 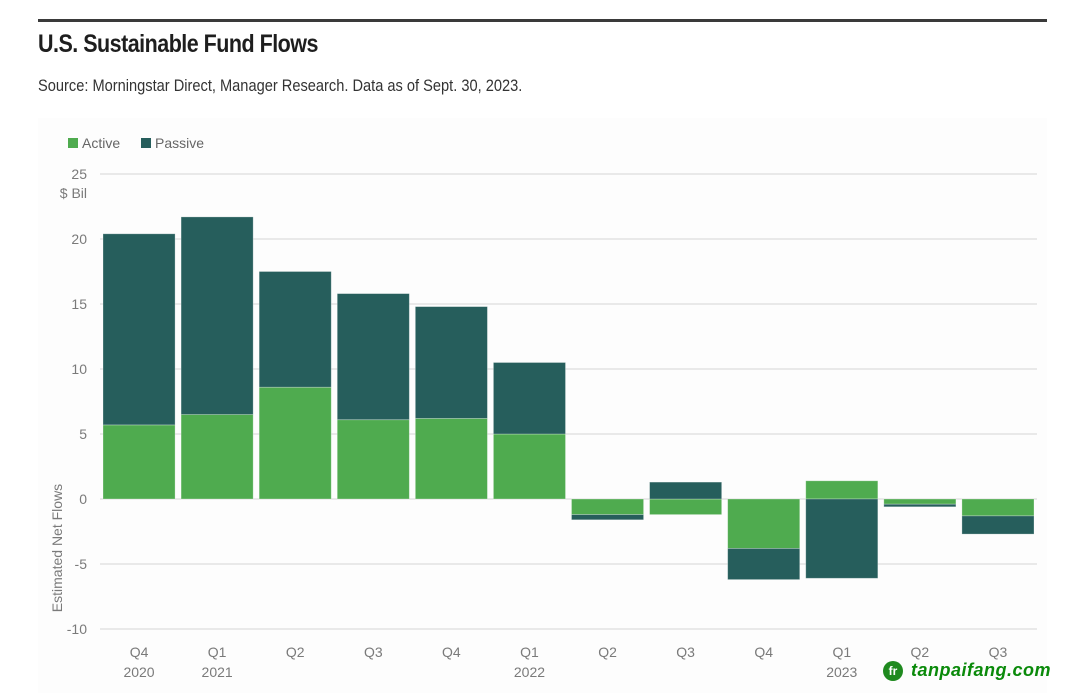 What do you see at coordinates (893, 670) in the screenshot?
I see `watermark-logo-icon: fr` at bounding box center [893, 670].